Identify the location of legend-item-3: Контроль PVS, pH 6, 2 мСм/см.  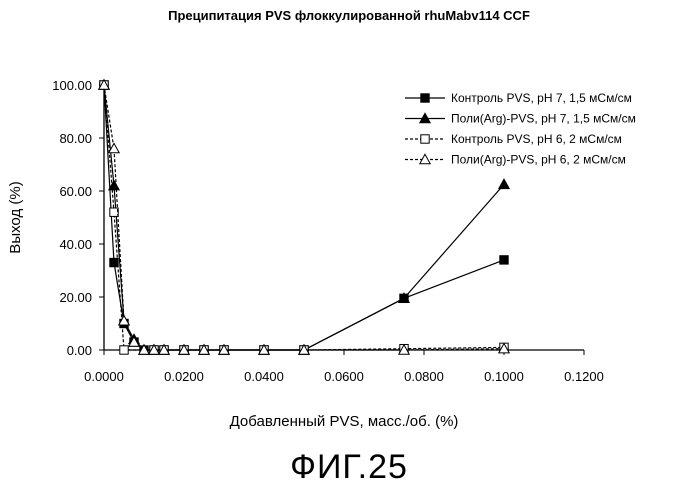
(513, 139).